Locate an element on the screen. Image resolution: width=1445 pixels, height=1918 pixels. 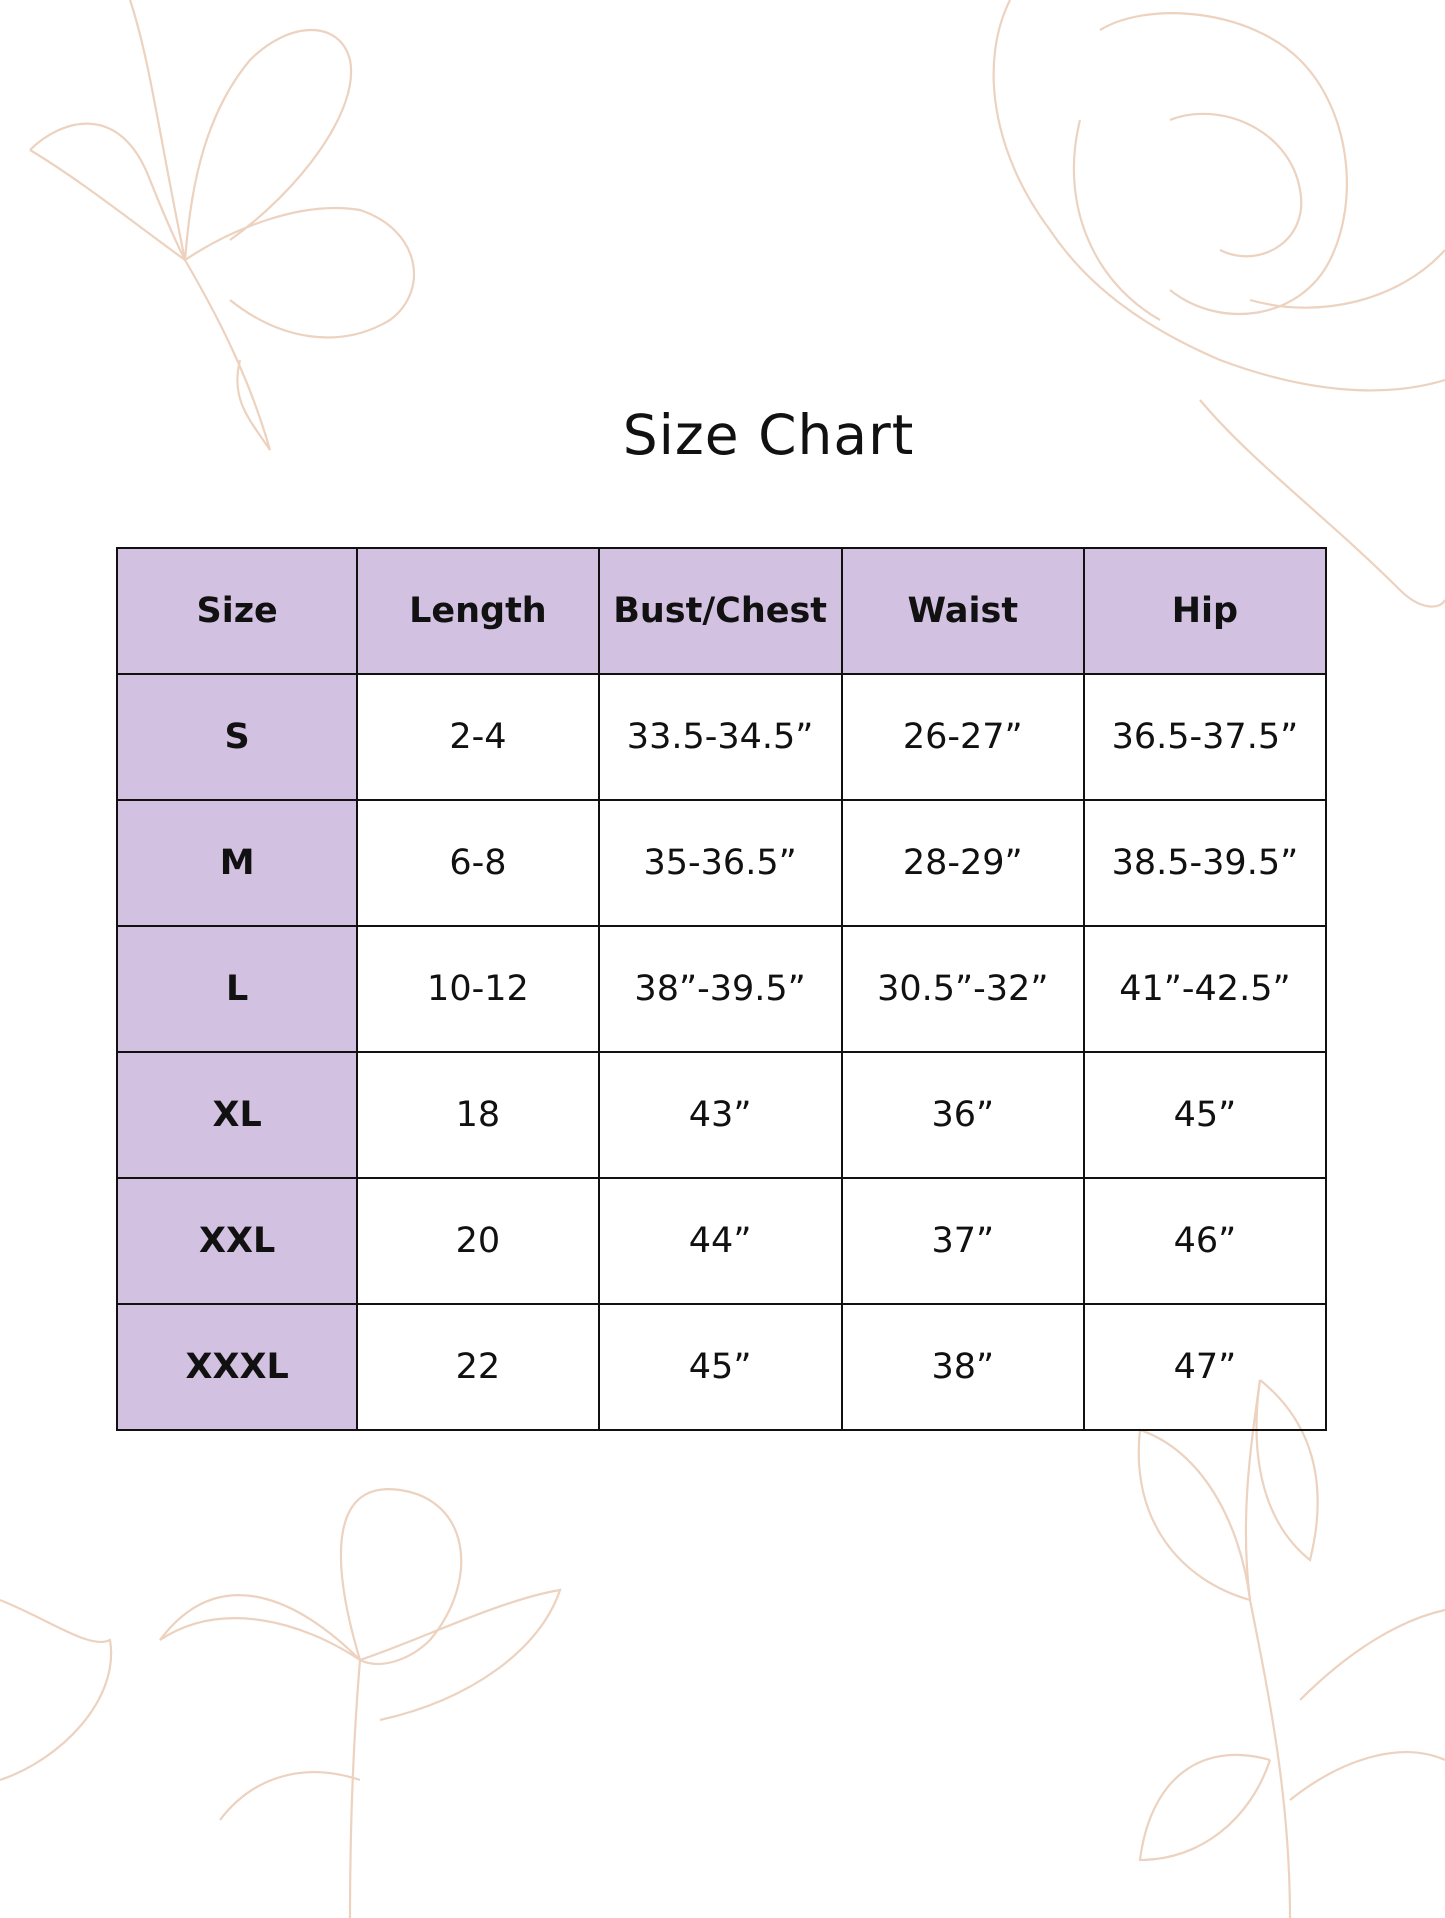
table-row: XL 18 43” 36” 45” is located at coordinates (721, 1115).